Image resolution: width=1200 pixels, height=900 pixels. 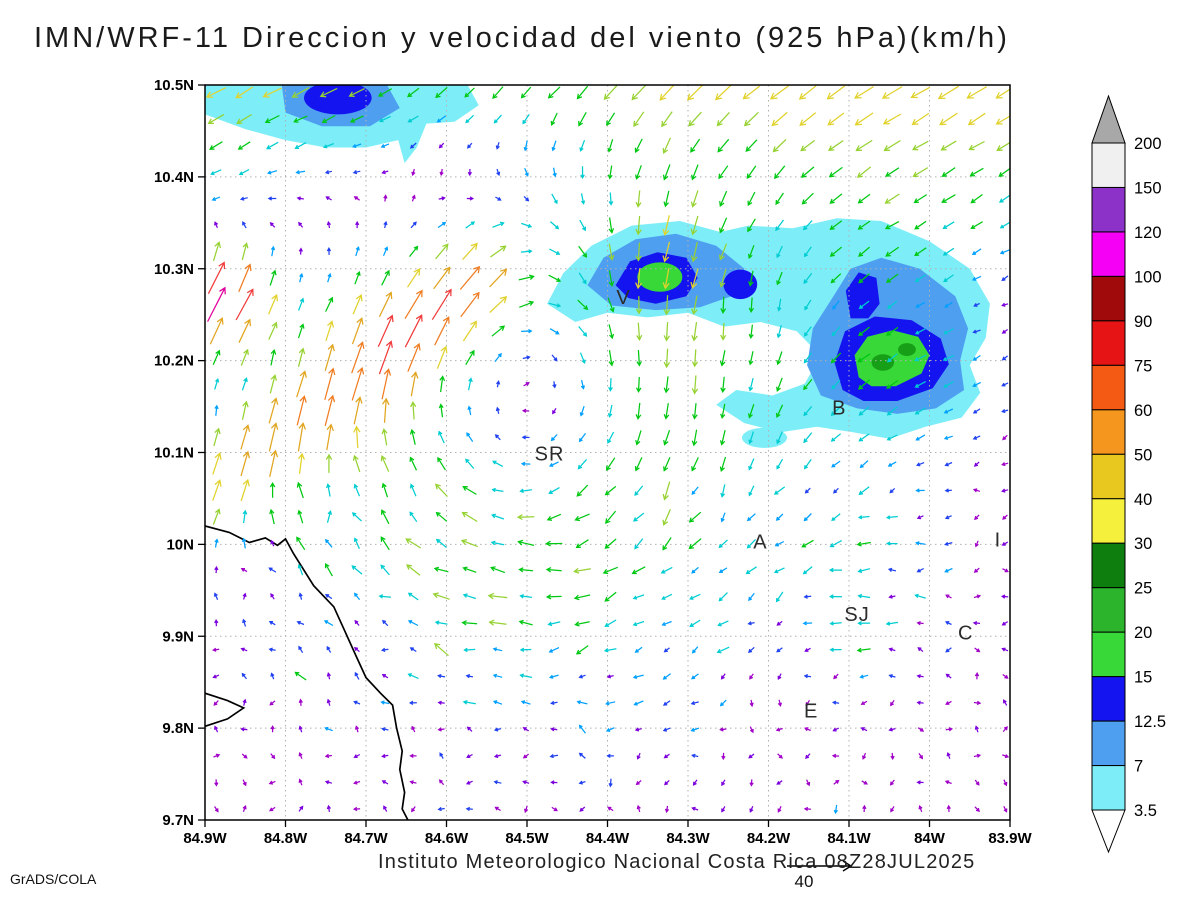 I want to click on x-tick-label: 84.3W, so click(x=688, y=838).